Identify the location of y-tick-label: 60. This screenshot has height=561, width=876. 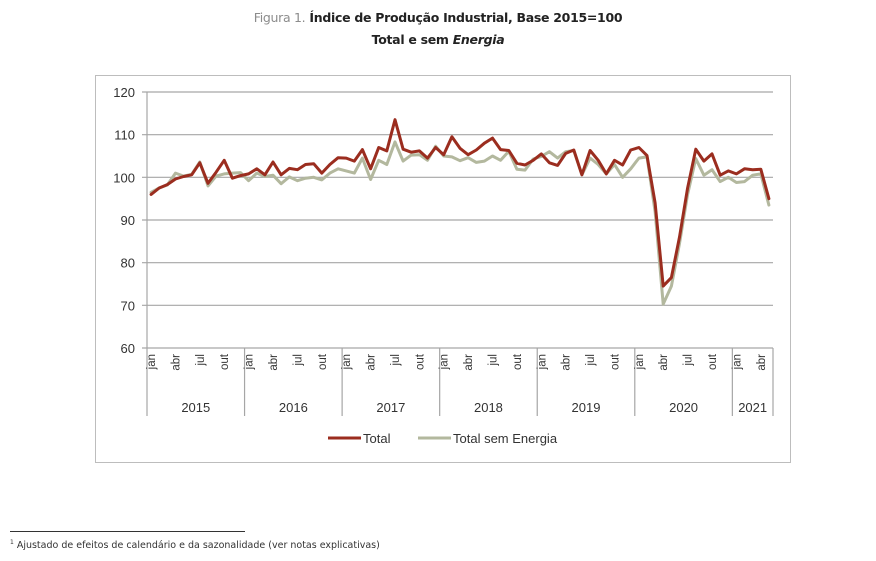
(128, 348).